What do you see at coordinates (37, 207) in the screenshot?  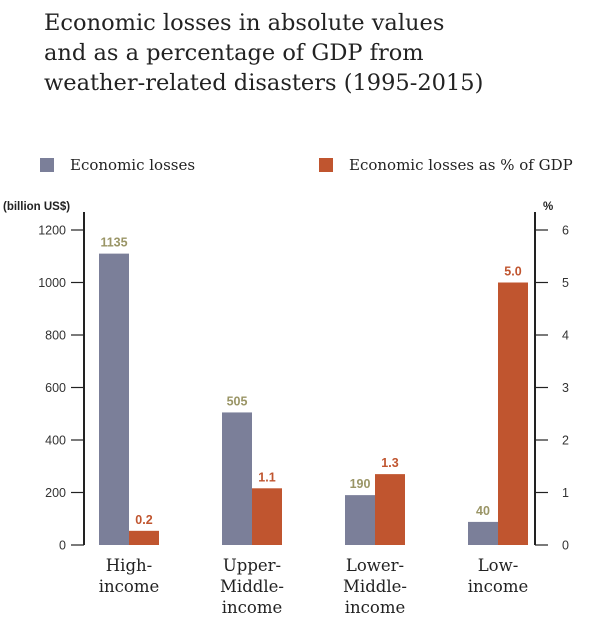 I see `left-axis-unit-label: (billion US$)` at bounding box center [37, 207].